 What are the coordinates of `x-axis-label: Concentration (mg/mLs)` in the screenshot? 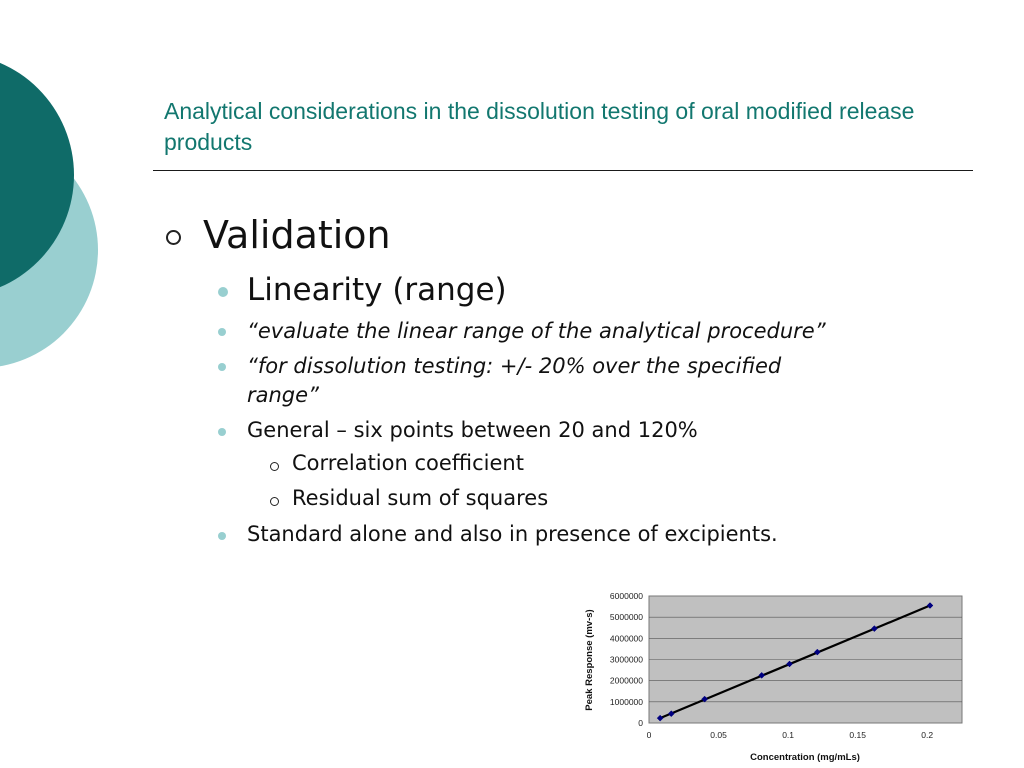 It's located at (805, 757).